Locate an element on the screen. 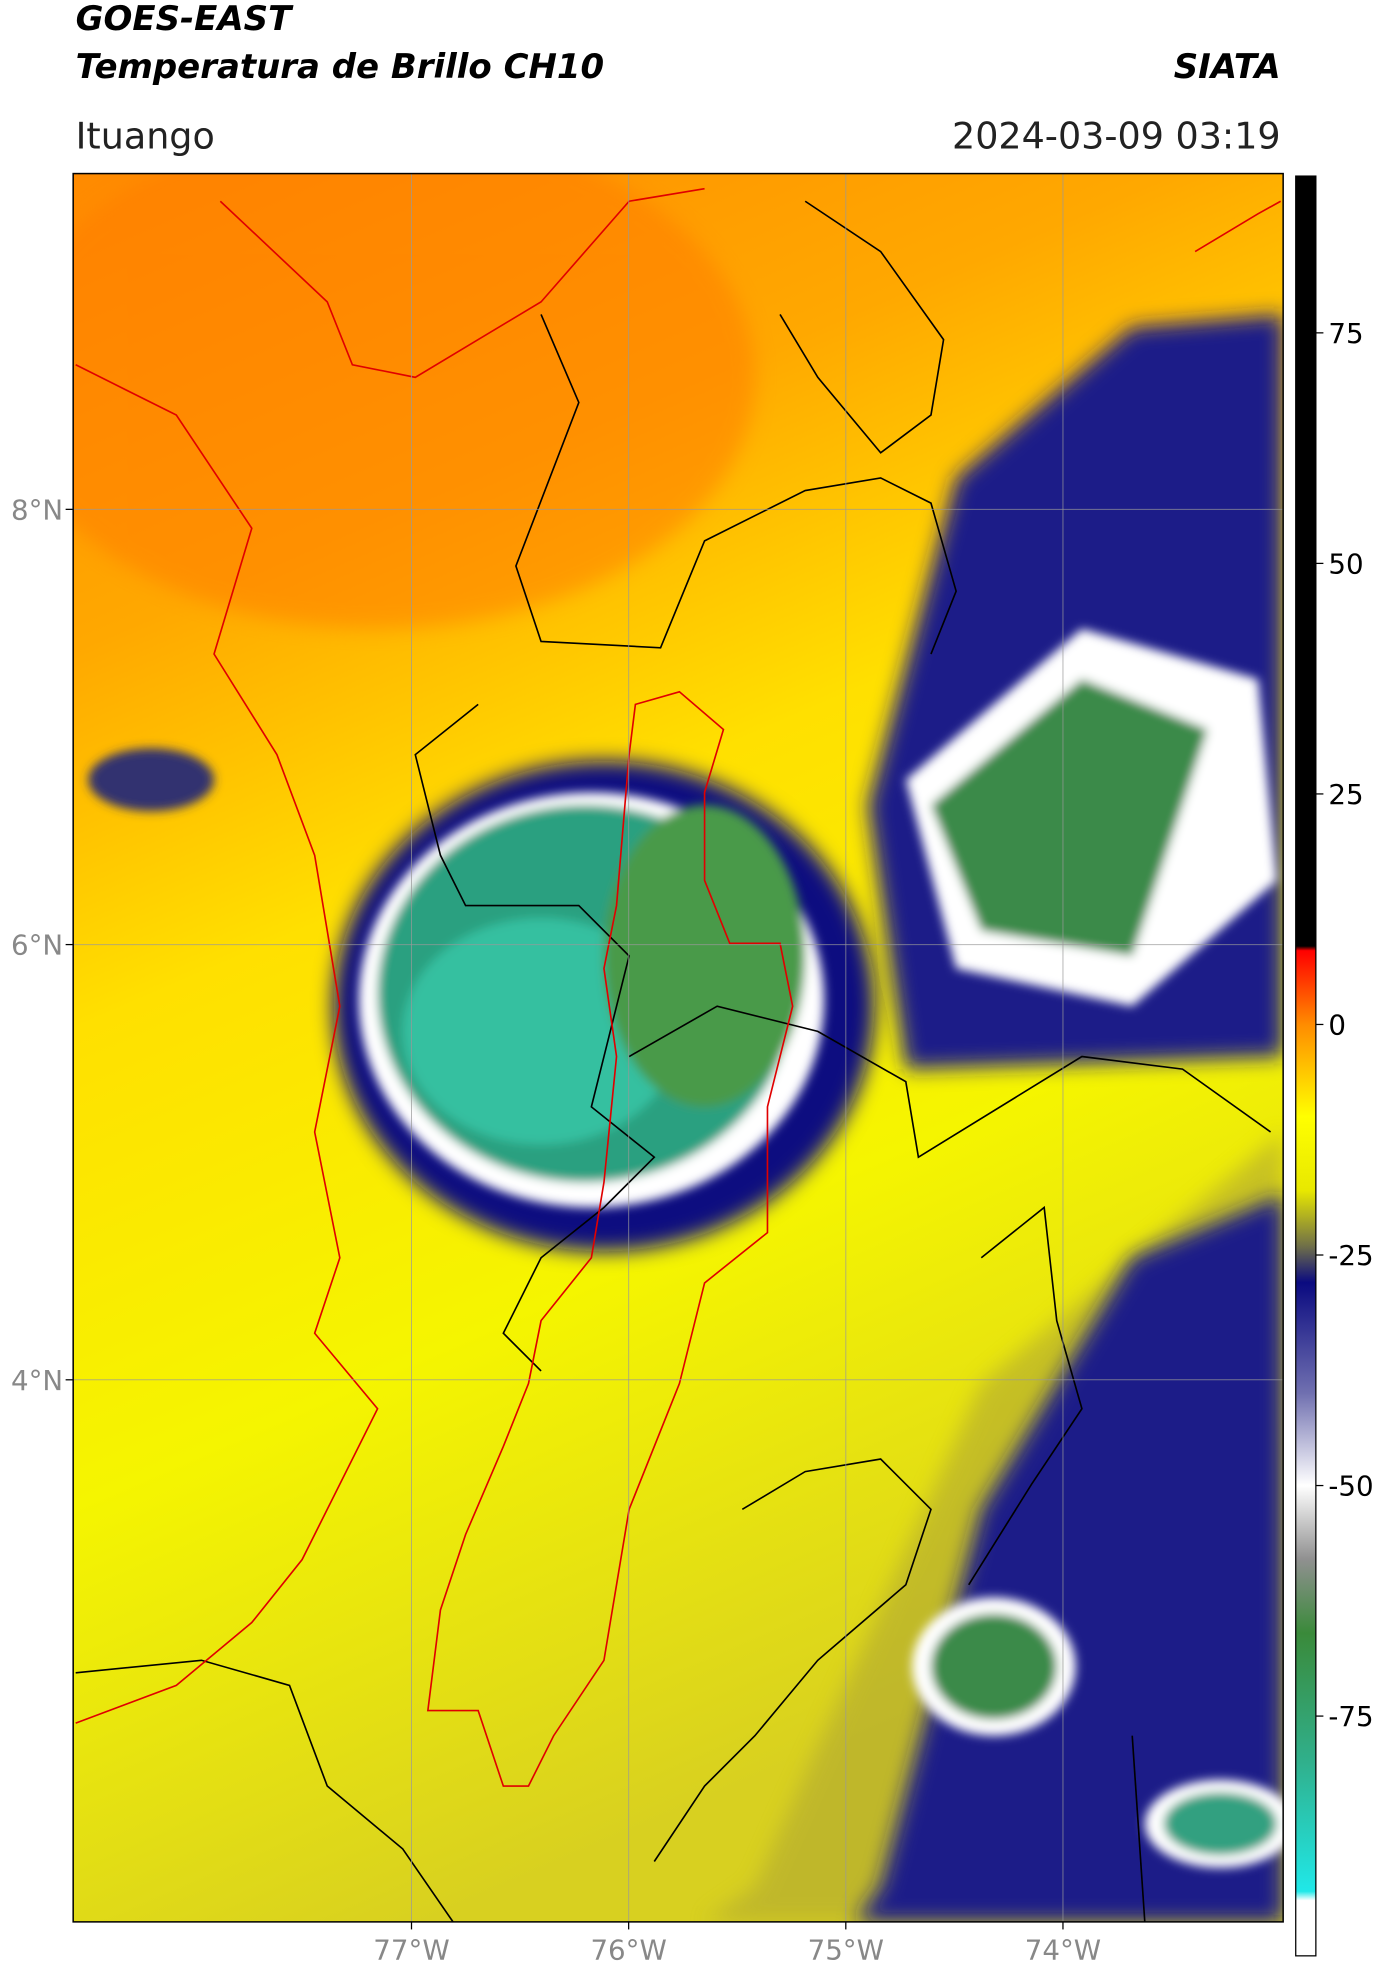  title: Temperatura de Brillo CH10 is located at coordinates (340, 67).